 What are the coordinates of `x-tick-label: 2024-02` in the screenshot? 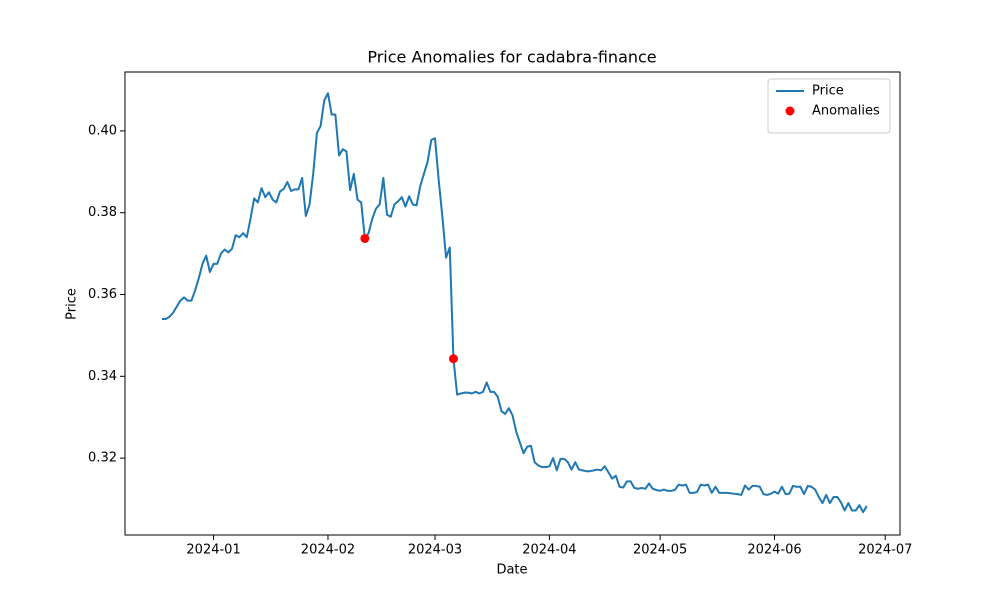 It's located at (328, 550).